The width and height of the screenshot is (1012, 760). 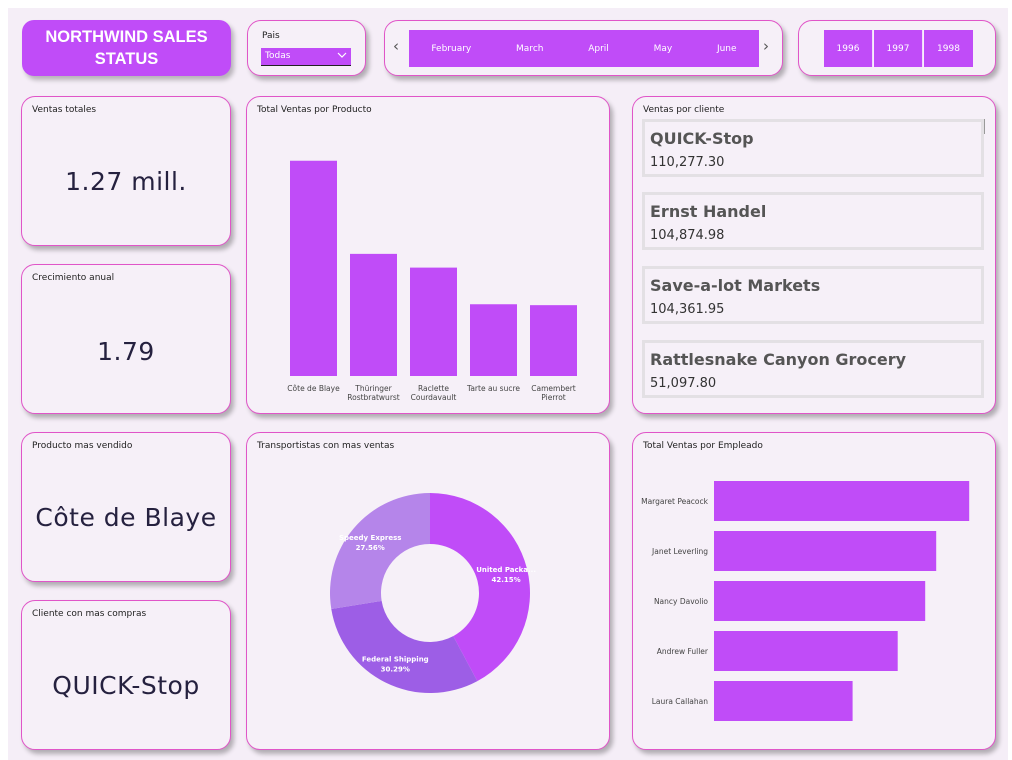 I want to click on month-april: April, so click(x=598, y=48).